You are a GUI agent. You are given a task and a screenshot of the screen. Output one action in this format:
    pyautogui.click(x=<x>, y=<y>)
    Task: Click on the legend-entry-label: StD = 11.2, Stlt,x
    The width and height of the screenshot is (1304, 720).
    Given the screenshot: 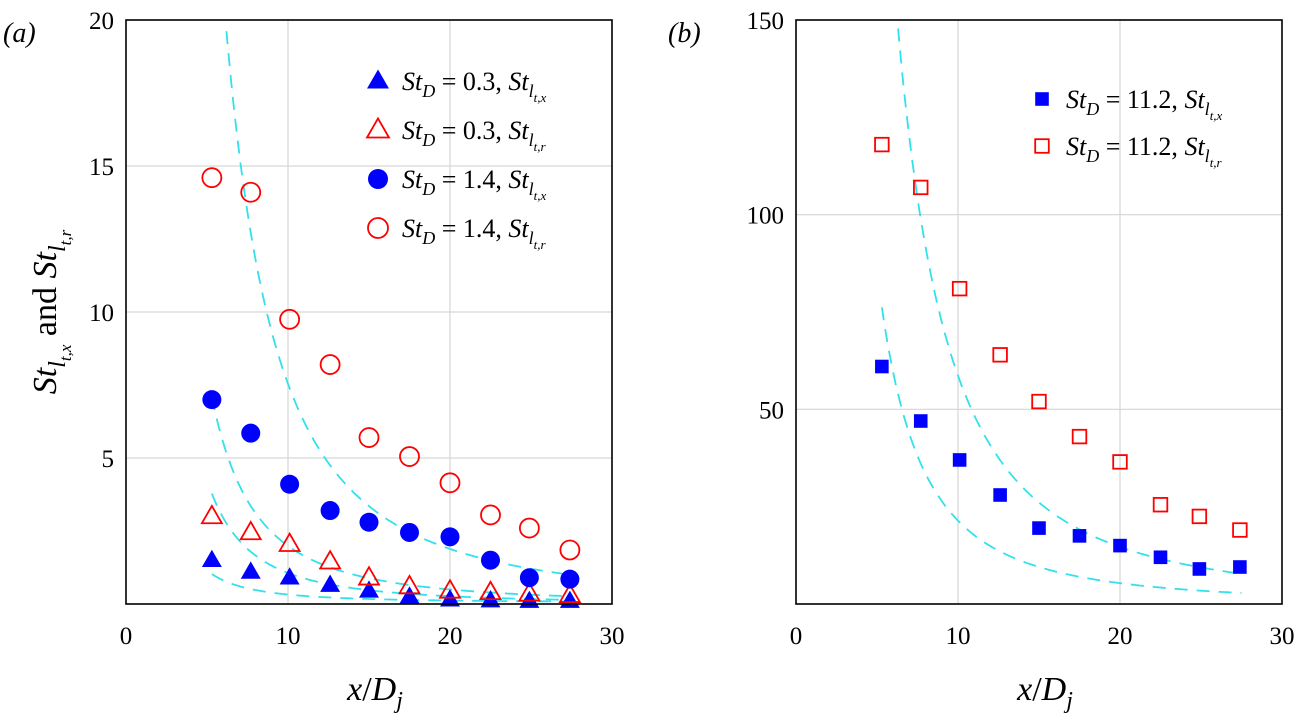 What is the action you would take?
    pyautogui.click(x=1144, y=104)
    